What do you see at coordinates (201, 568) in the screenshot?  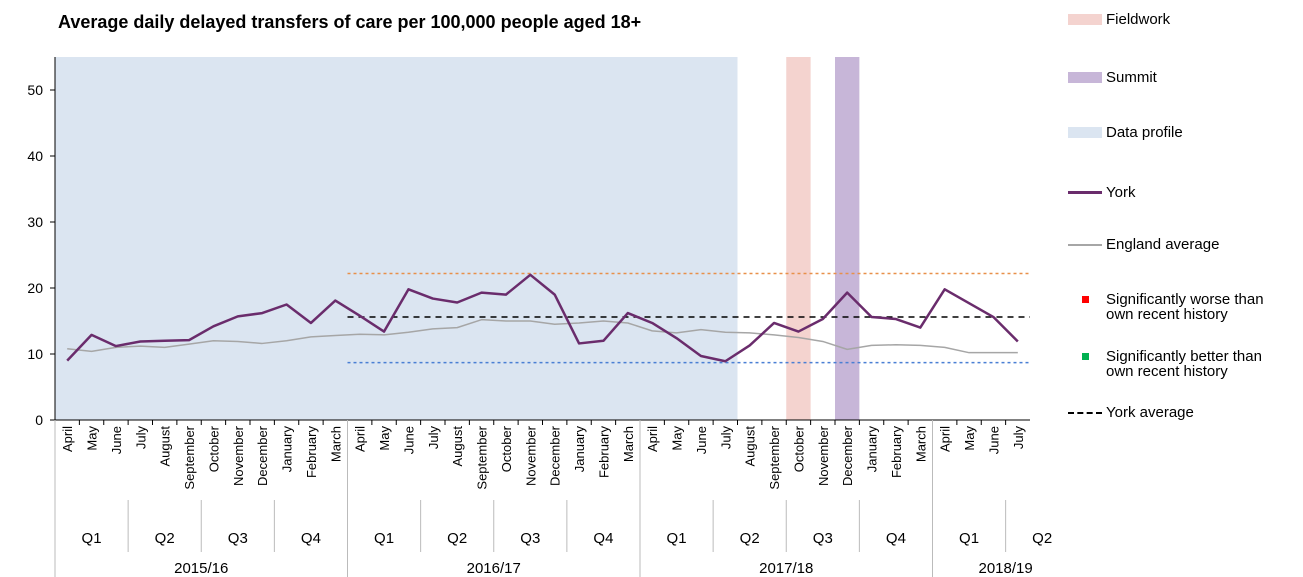 I see `year-label: 2015/16` at bounding box center [201, 568].